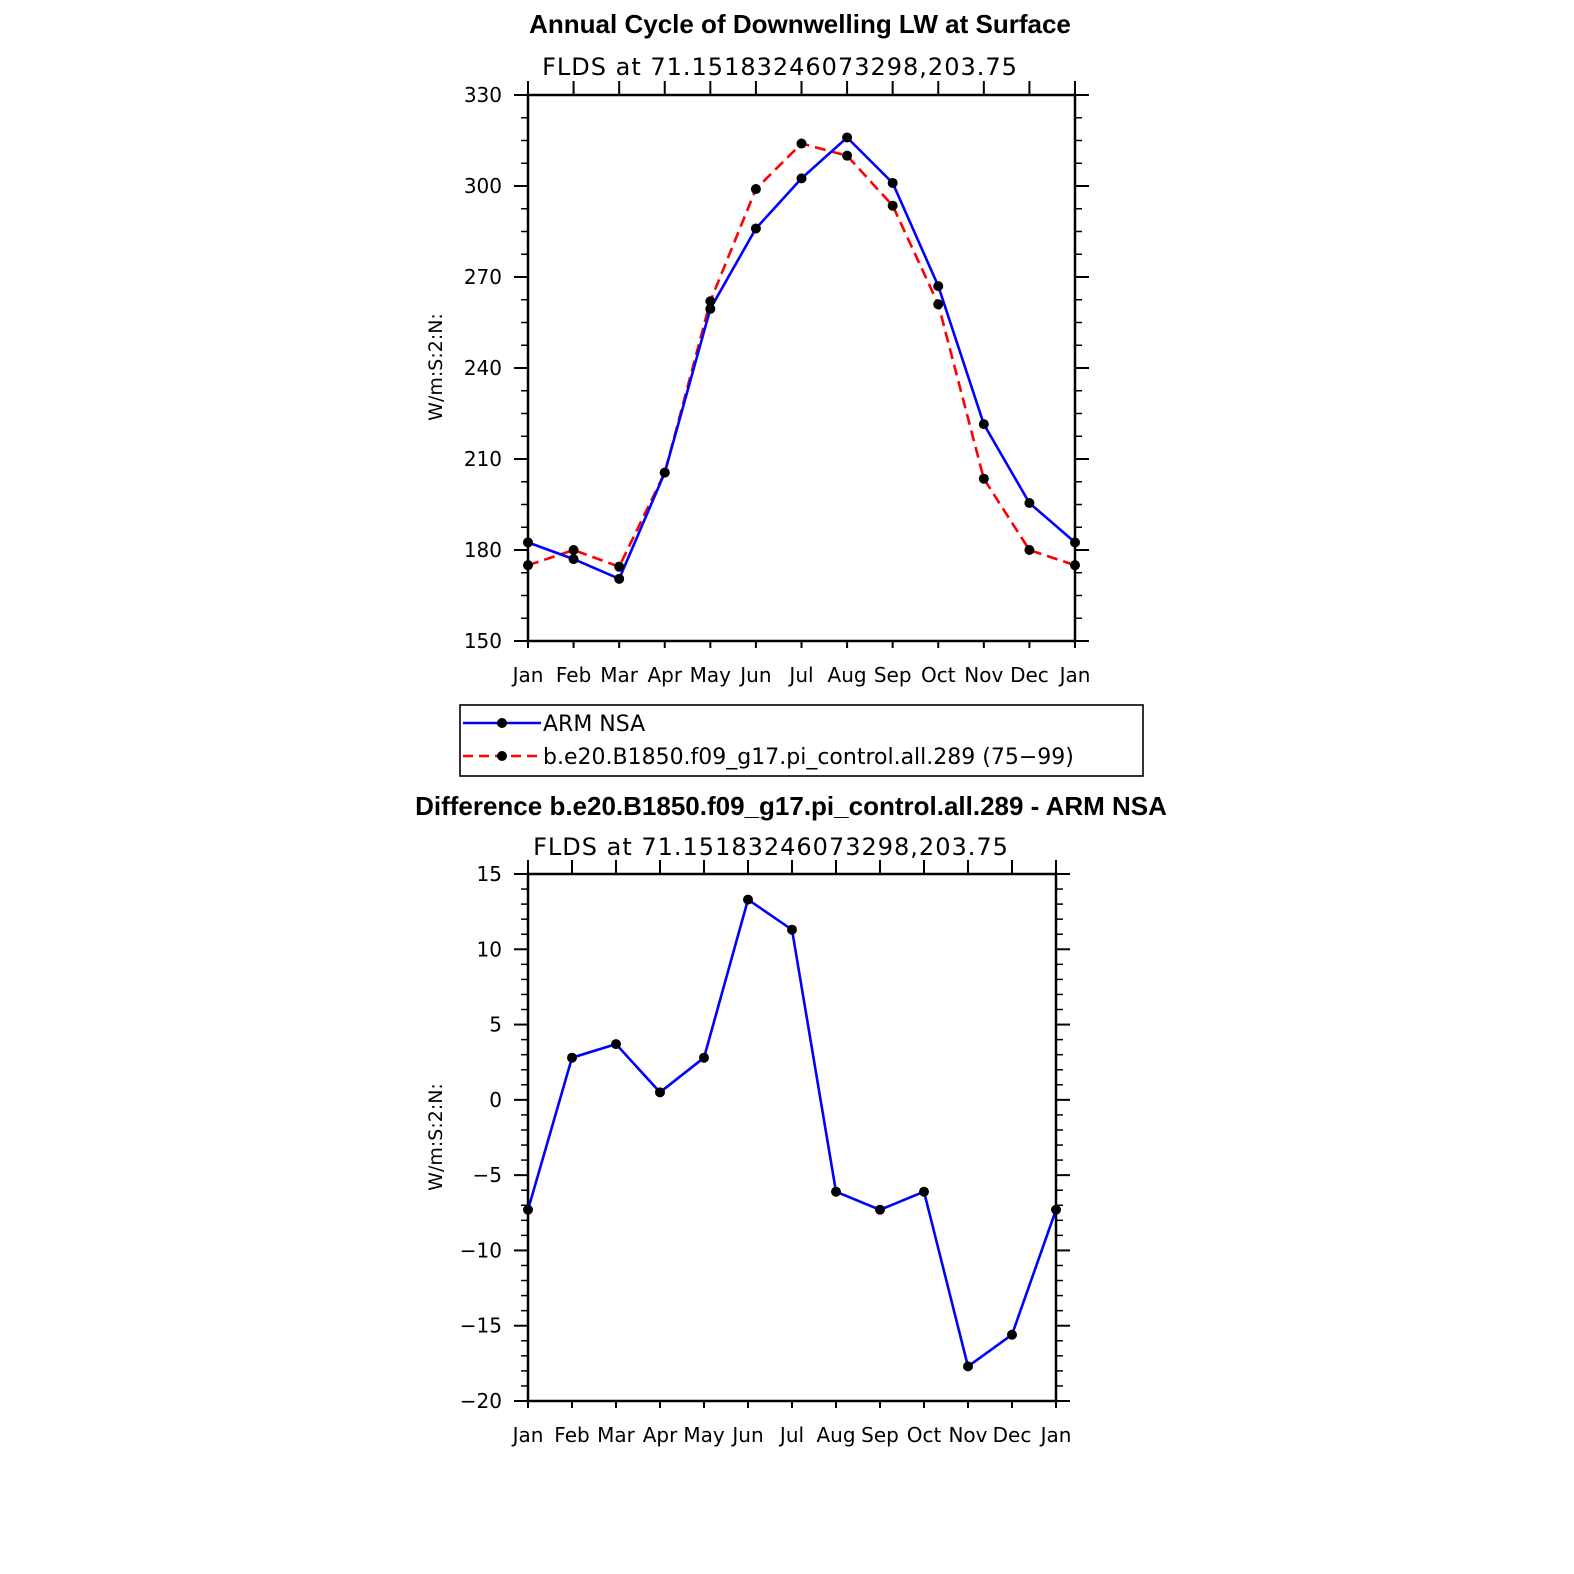 The height and width of the screenshot is (1574, 1574). I want to click on y-tick-label: 330, so click(483, 95).